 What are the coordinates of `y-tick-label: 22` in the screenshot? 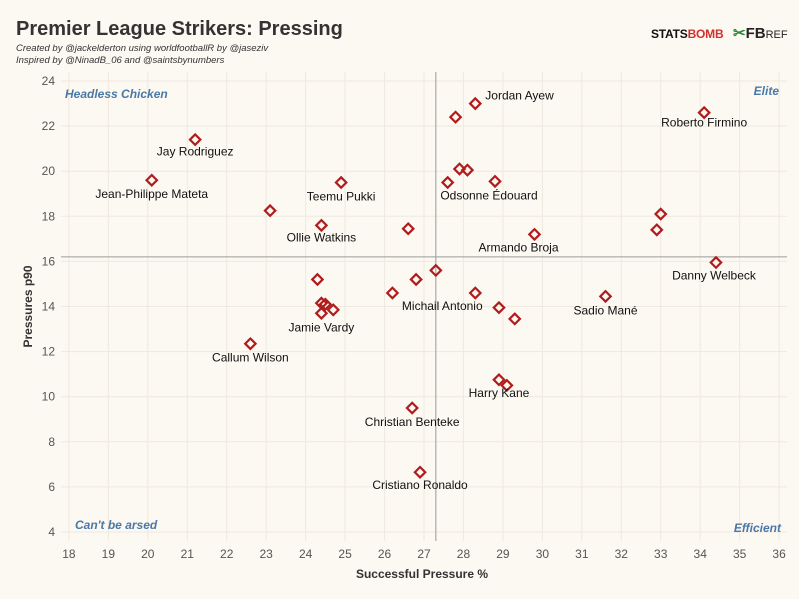 It's located at (49, 126).